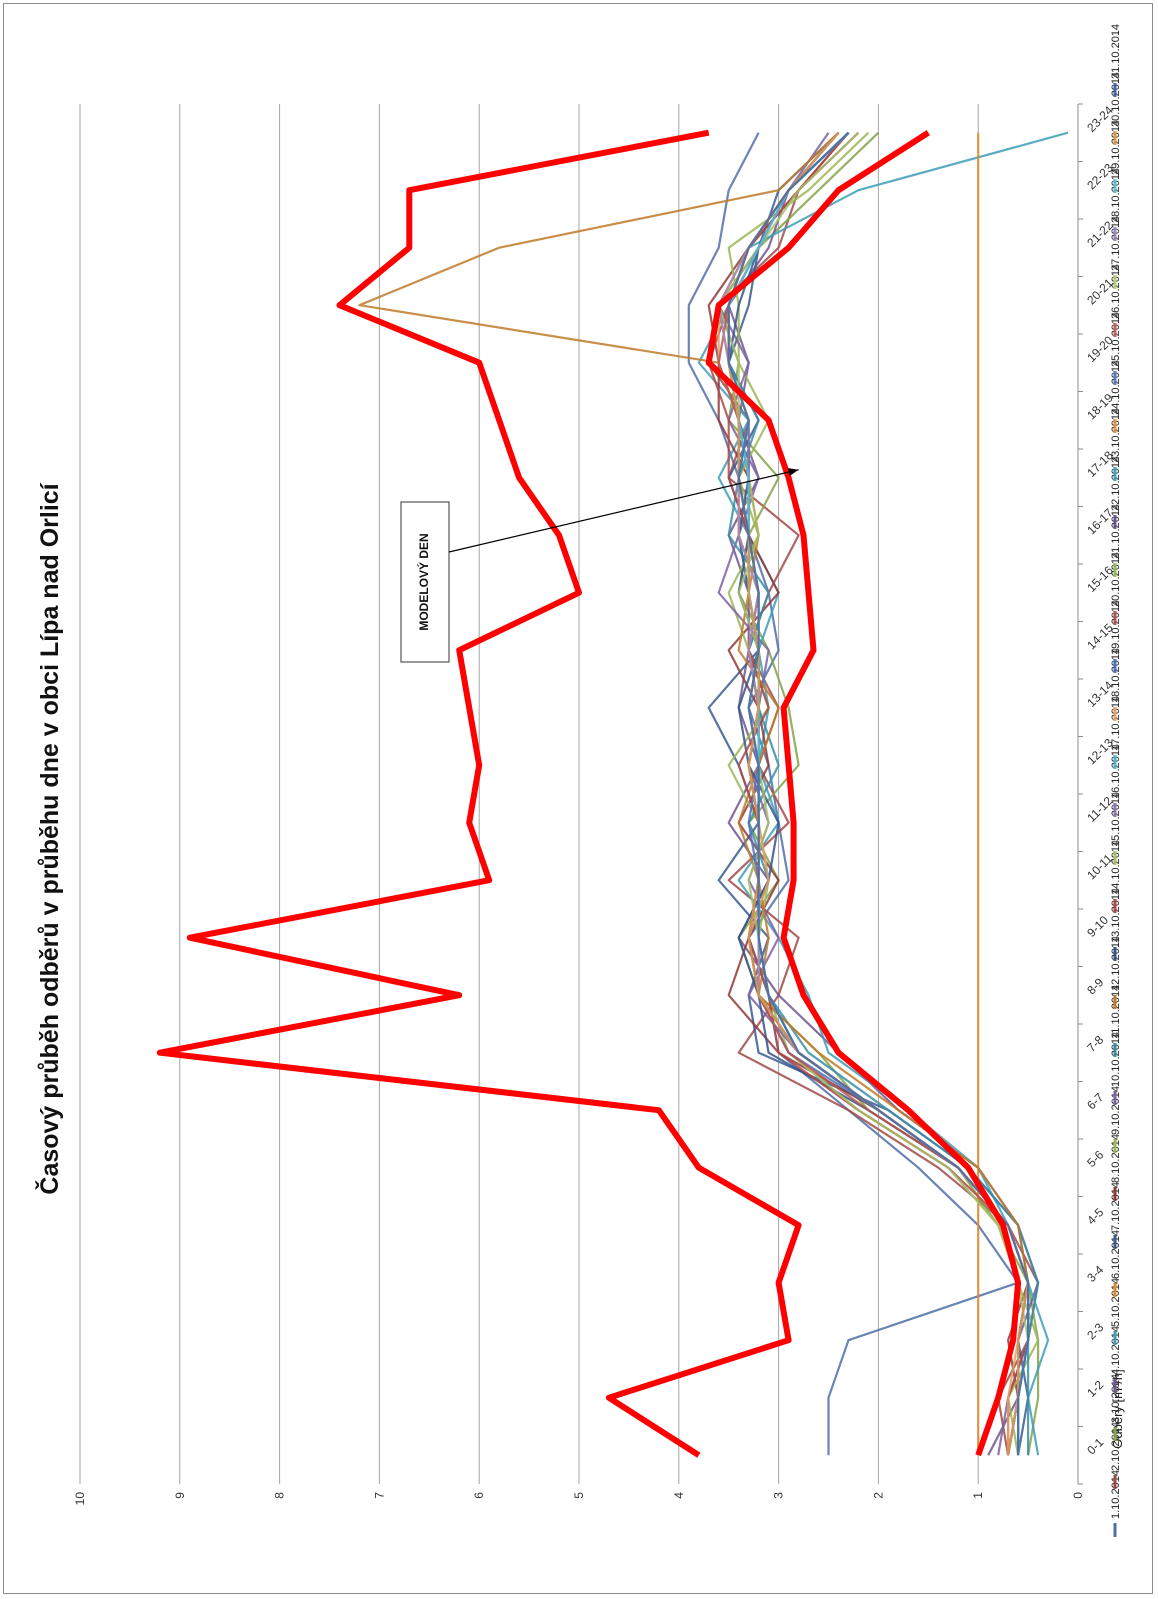 The width and height of the screenshot is (1158, 1599). Describe the element at coordinates (1116, 1206) in the screenshot. I see `legend-label: 7.10.2014` at that location.